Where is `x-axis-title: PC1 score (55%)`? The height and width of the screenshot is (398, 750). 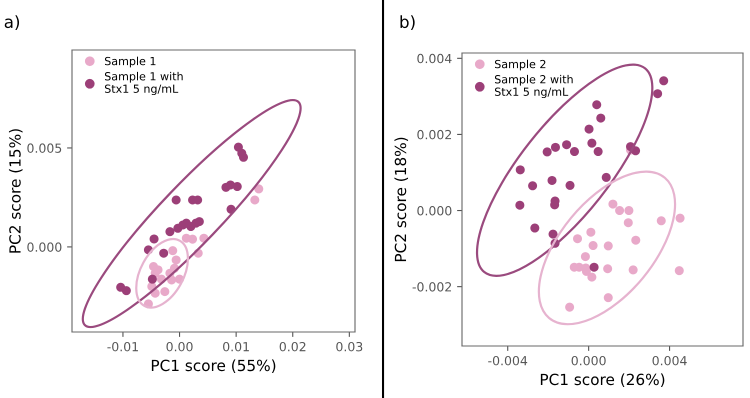 x-axis-title: PC1 score (55%) is located at coordinates (214, 366).